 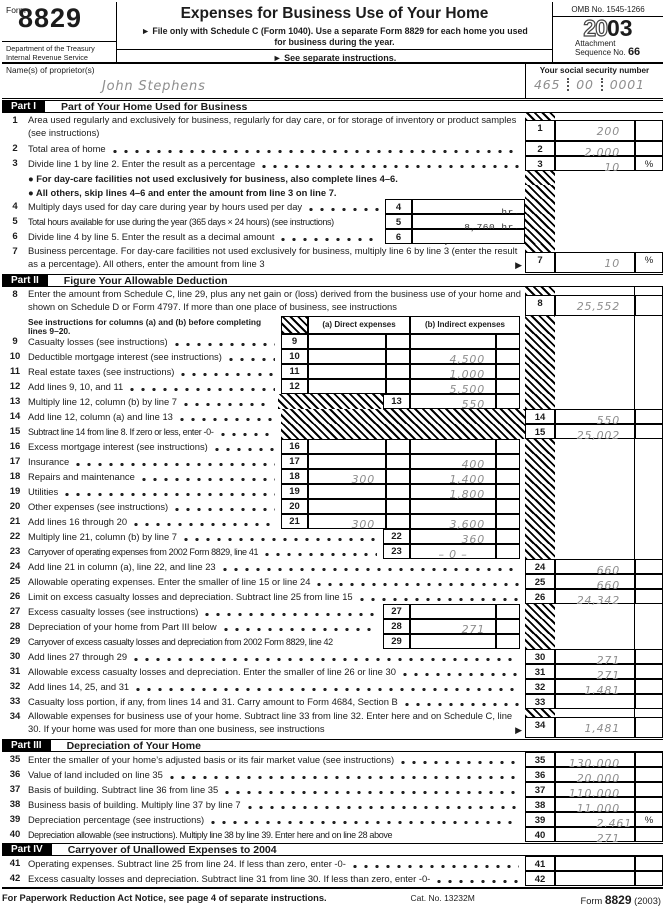 What do you see at coordinates (595, 305) in the screenshot?
I see `line-8-amount: 25,552` at bounding box center [595, 305].